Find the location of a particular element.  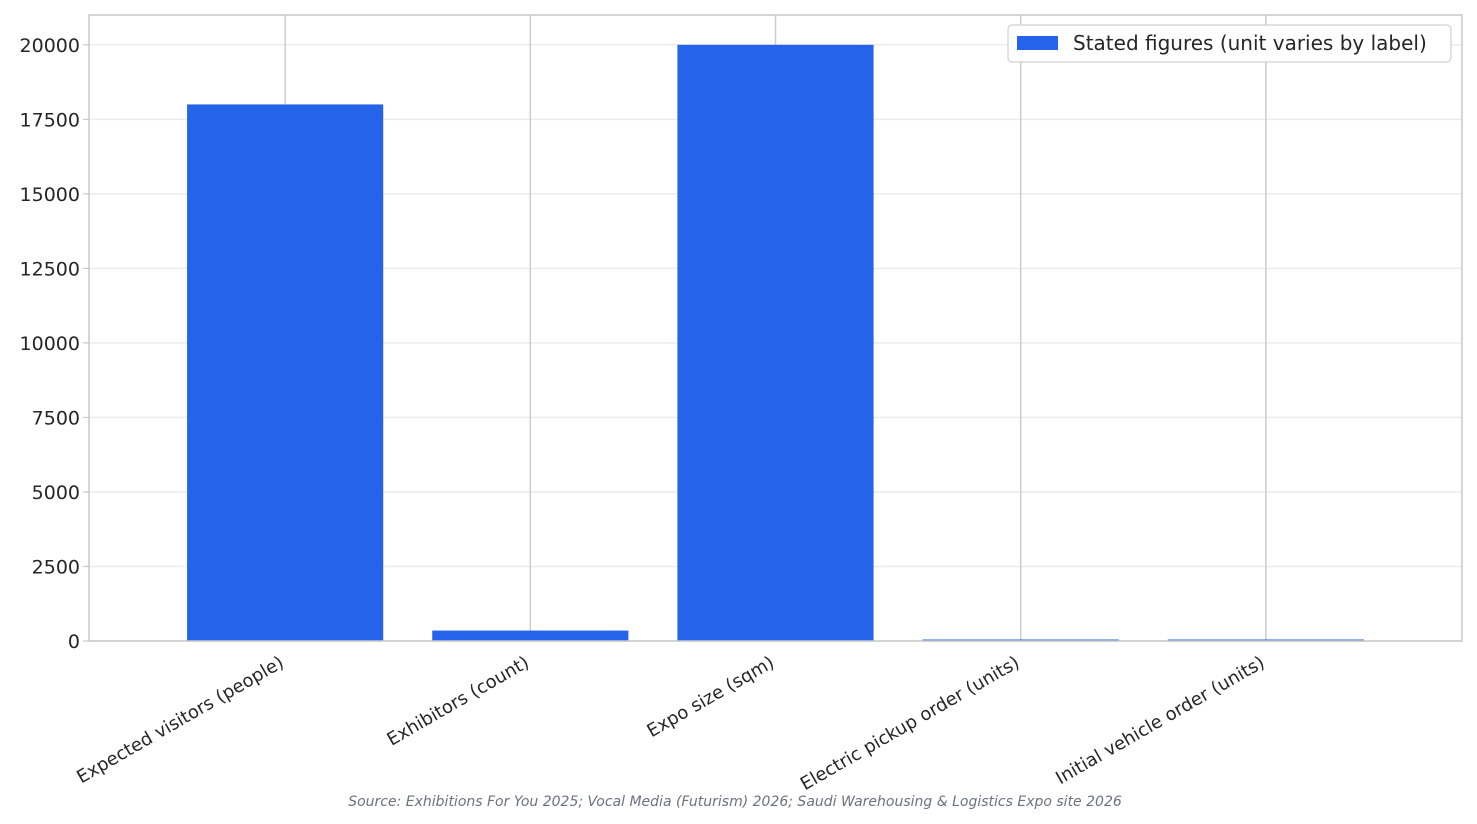

y-tick-label: 17500 is located at coordinates (50, 120).